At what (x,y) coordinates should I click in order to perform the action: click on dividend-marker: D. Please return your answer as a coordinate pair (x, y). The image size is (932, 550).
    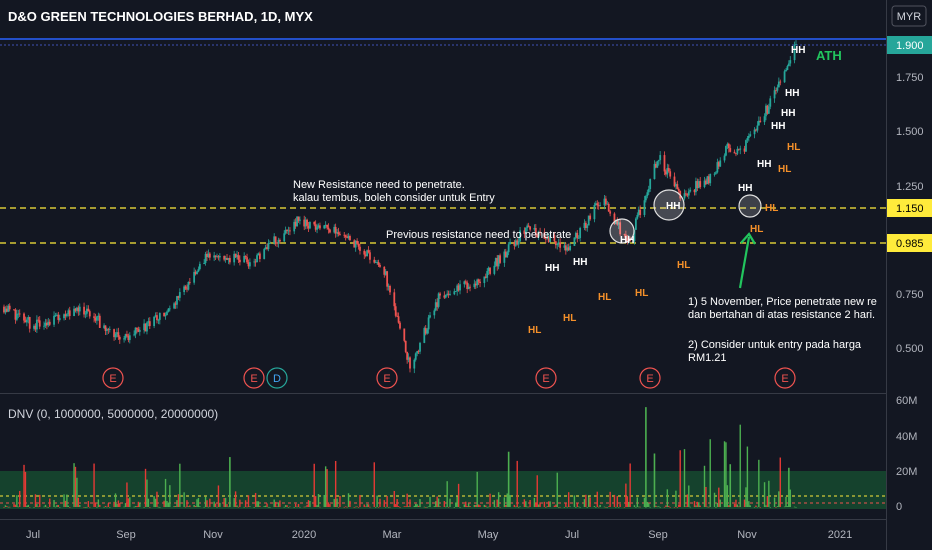
    Looking at the image, I should click on (277, 378).